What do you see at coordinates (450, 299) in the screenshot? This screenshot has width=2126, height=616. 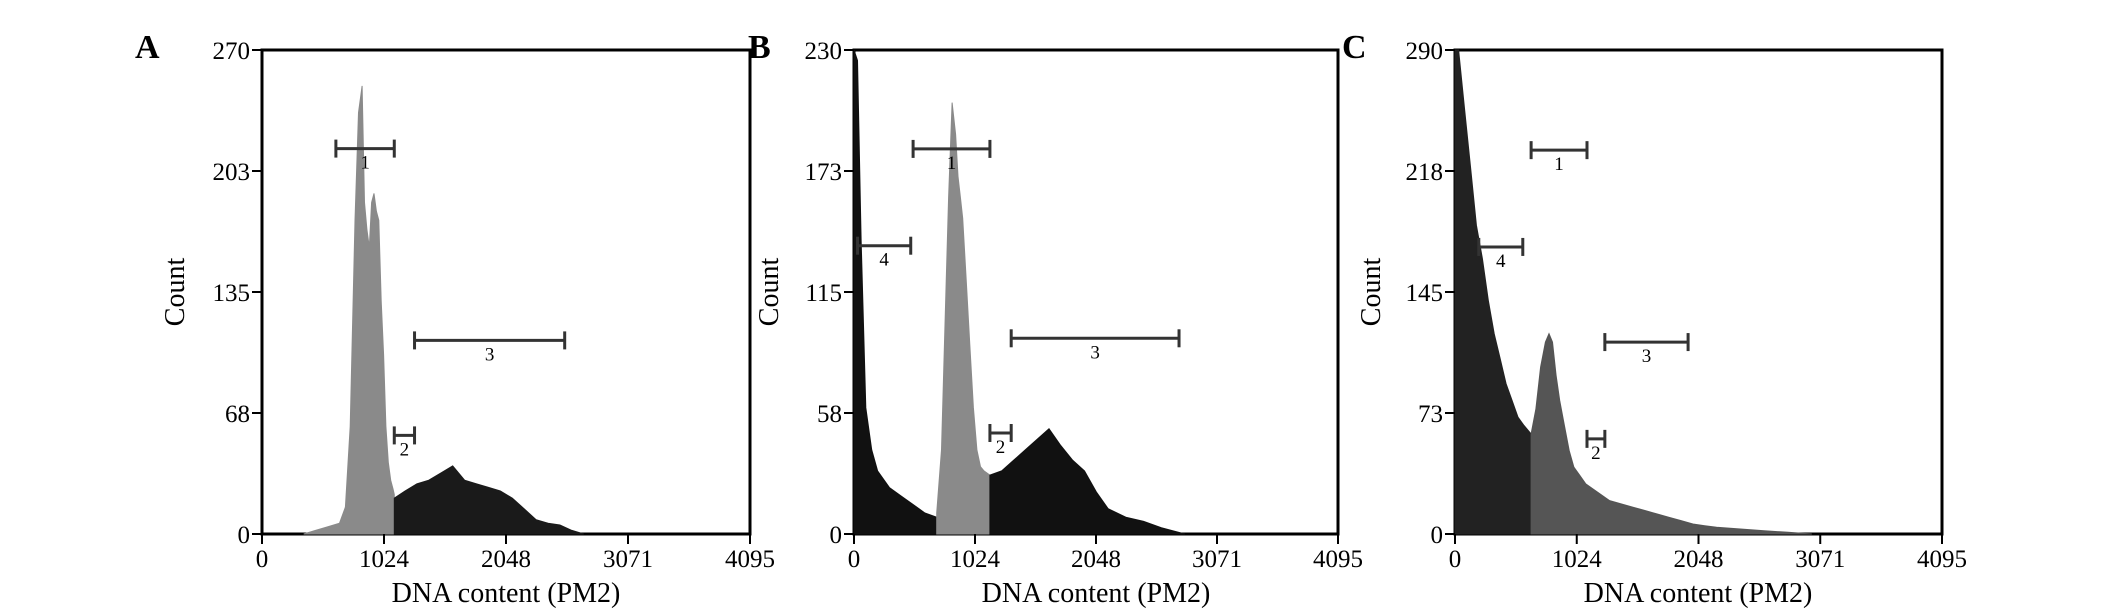 I see `gate-markers: 1 2 3` at bounding box center [450, 299].